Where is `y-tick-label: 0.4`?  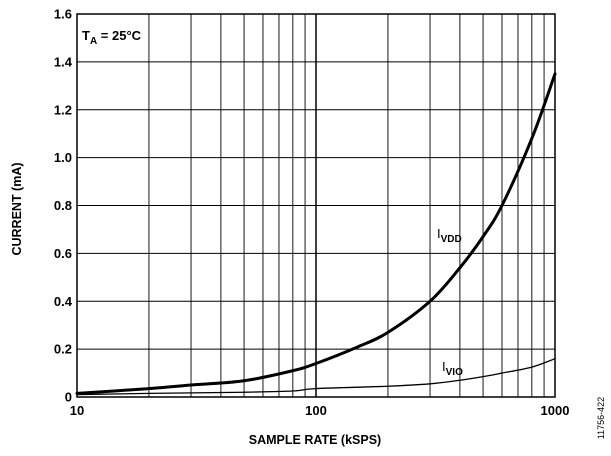 y-tick-label: 0.4 is located at coordinates (63, 301).